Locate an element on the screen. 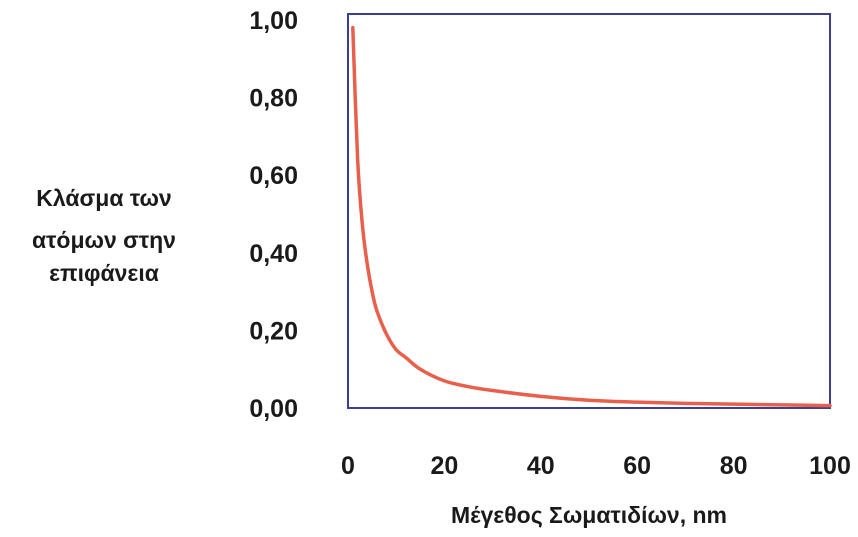 The height and width of the screenshot is (537, 858). x-tick-label: 80 is located at coordinates (734, 466).